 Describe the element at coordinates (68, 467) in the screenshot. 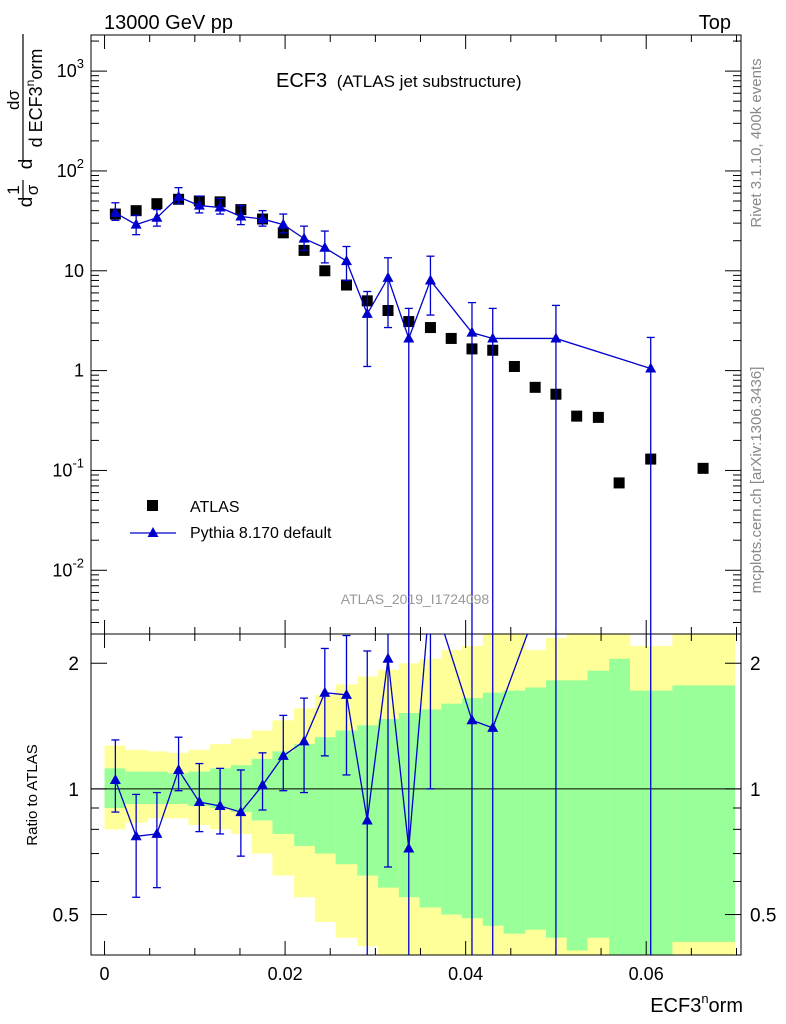

I see `y-tick-label-top: 10⁻¹` at that location.